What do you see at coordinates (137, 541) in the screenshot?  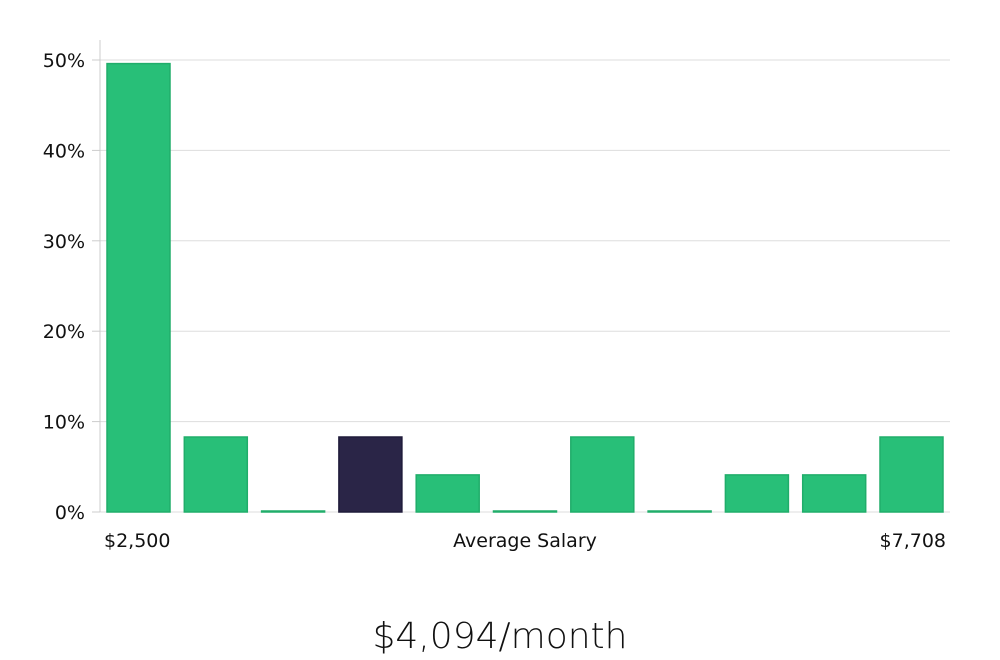 I see `x-min-label: $2,500` at bounding box center [137, 541].